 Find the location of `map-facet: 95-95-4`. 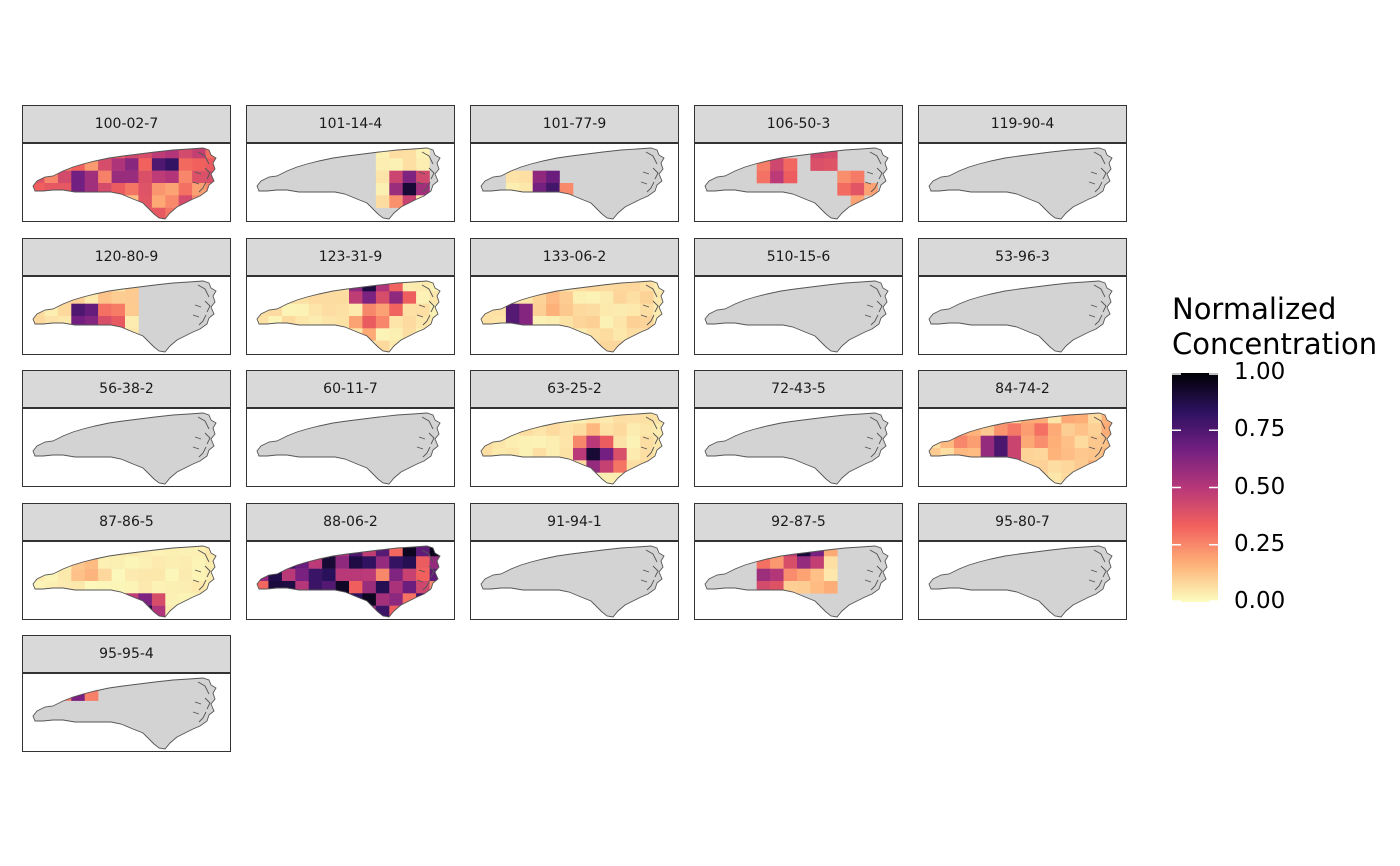

map-facet: 95-95-4 is located at coordinates (126, 693).